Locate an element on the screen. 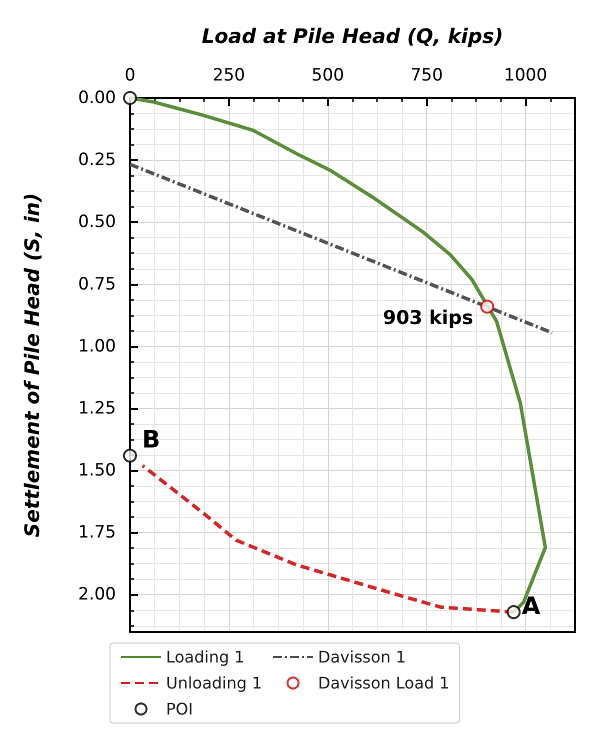  annotation: B is located at coordinates (151, 440).